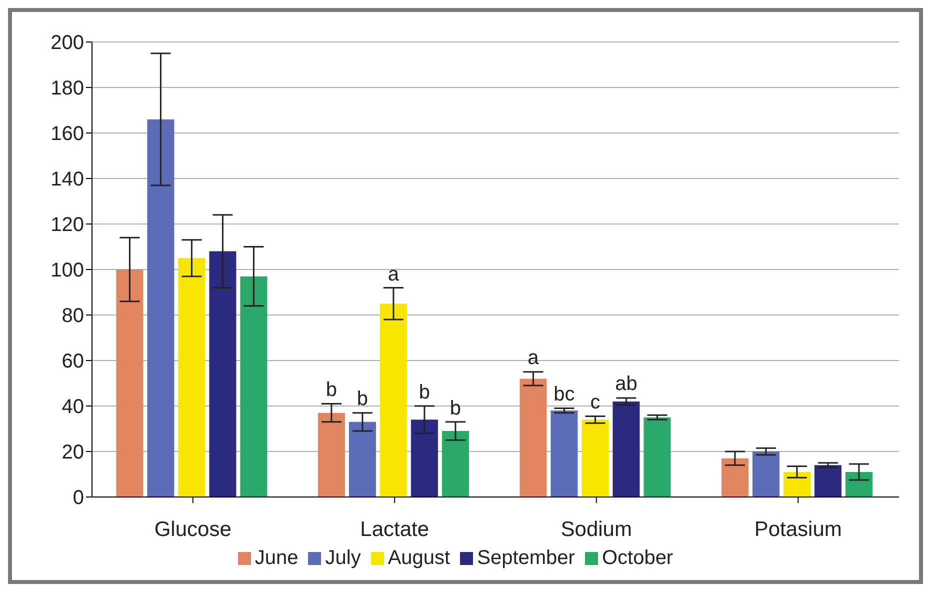 The width and height of the screenshot is (931, 592). Describe the element at coordinates (73, 361) in the screenshot. I see `y-tick-label: 60` at that location.